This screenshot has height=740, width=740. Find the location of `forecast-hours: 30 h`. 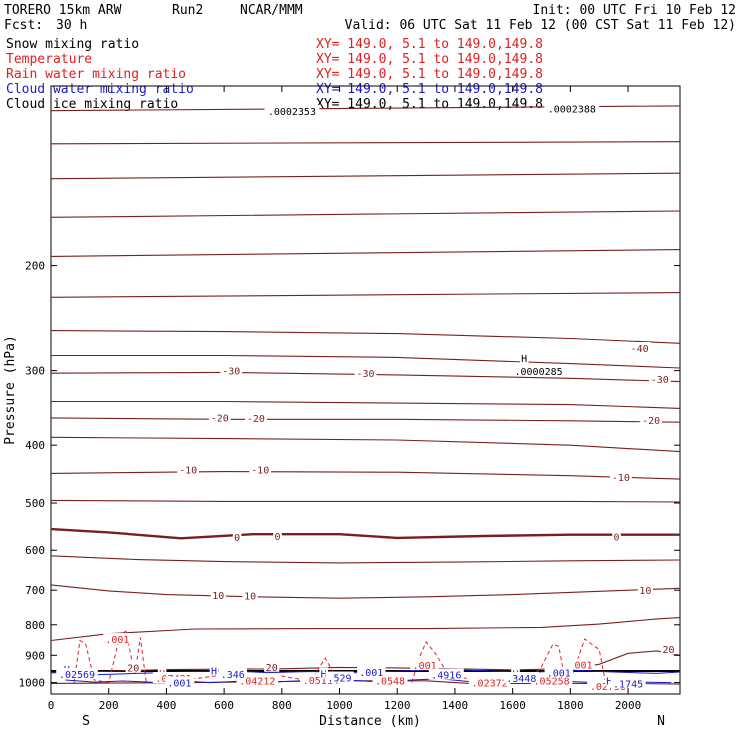

forecast-hours: 30 h is located at coordinates (71, 25).